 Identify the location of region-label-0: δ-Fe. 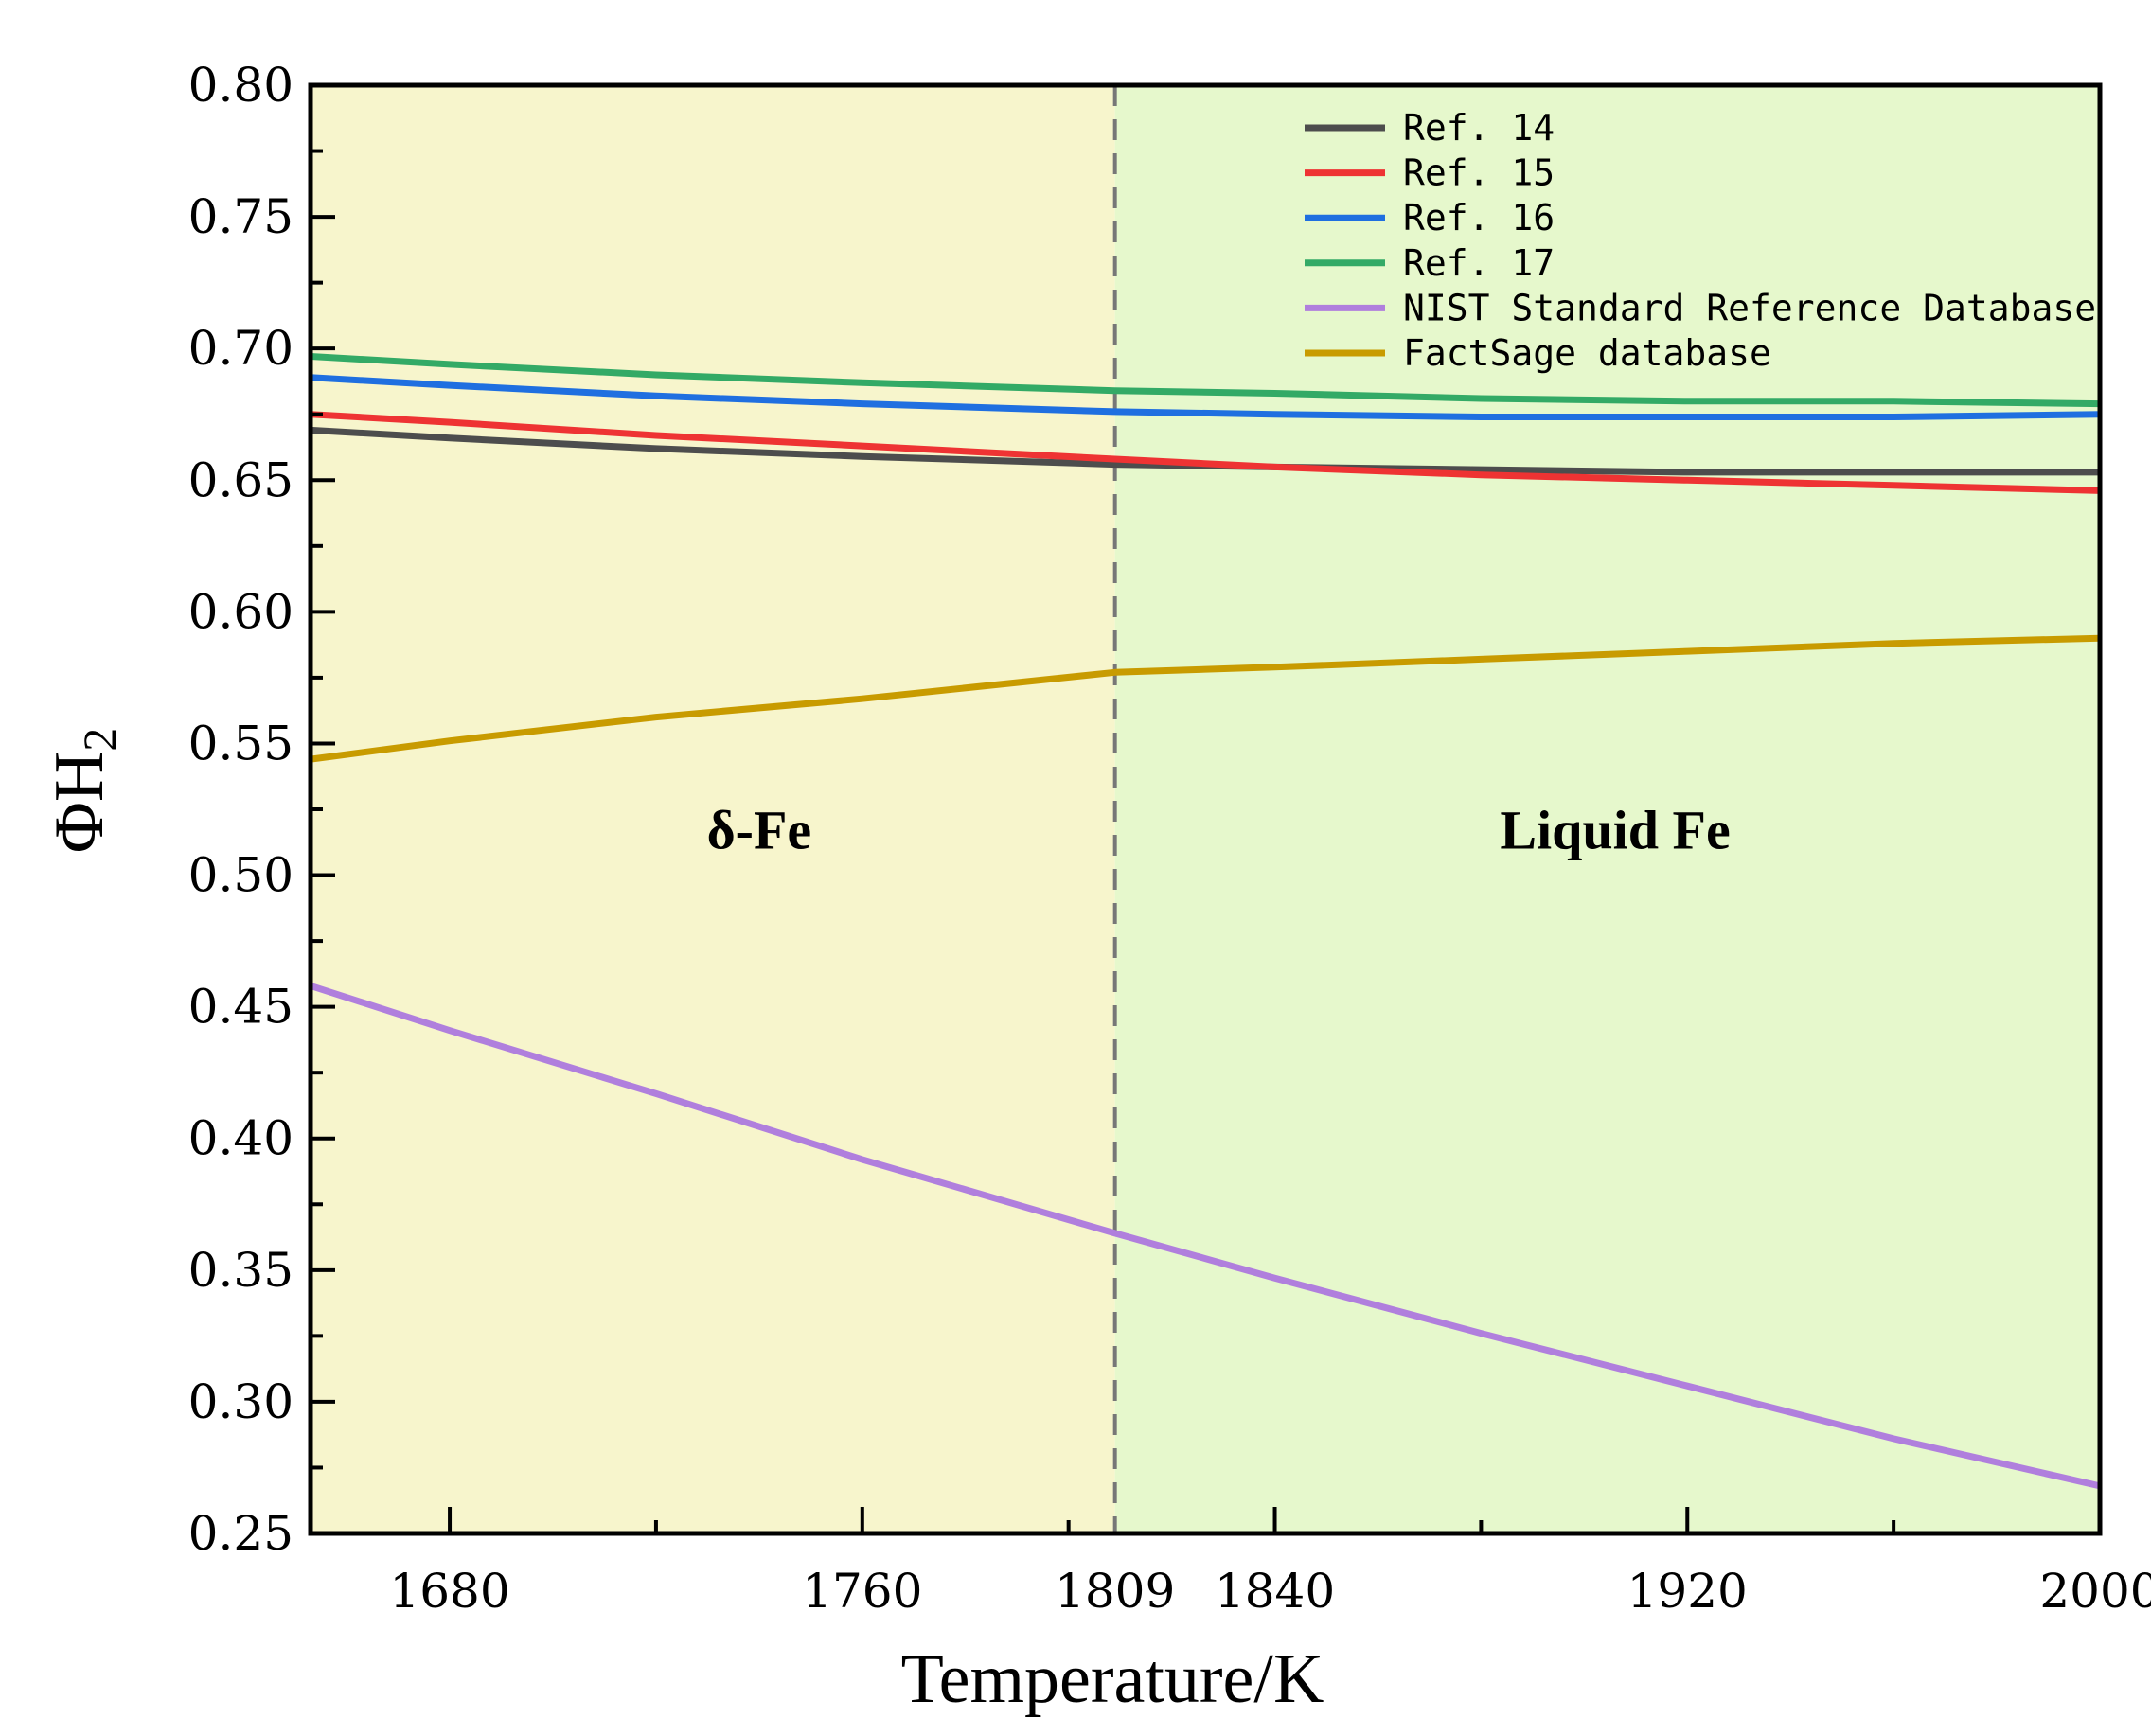
(759, 830).